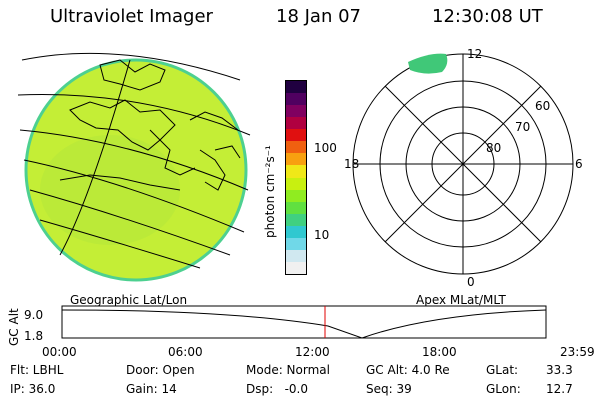  What do you see at coordinates (408, 370) in the screenshot?
I see `status-gc-alt: GC Alt: 4.0 Re` at bounding box center [408, 370].